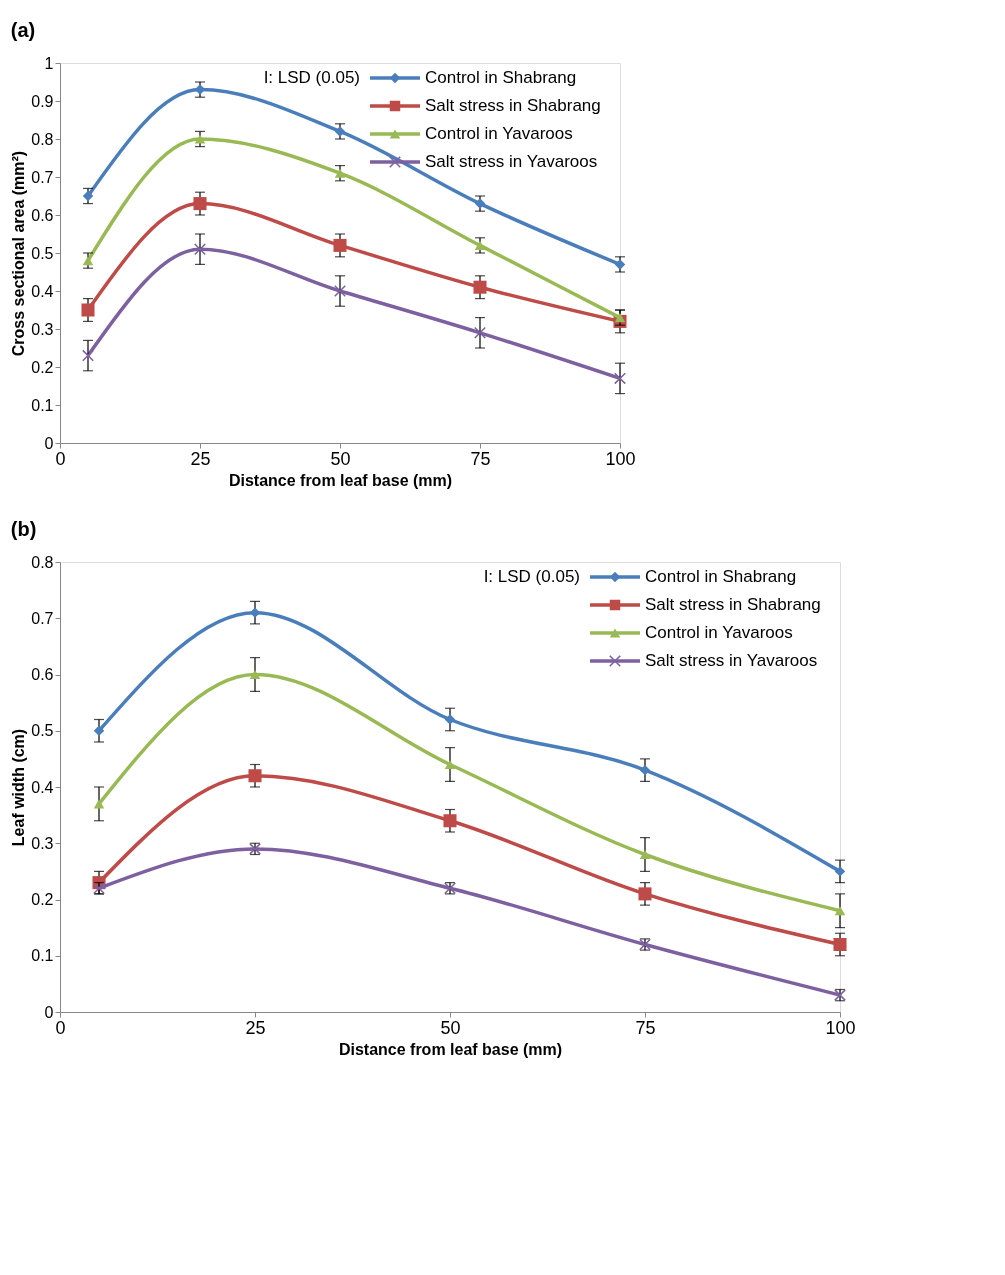  What do you see at coordinates (23, 529) in the screenshot?
I see `chart-title: (b)` at bounding box center [23, 529].